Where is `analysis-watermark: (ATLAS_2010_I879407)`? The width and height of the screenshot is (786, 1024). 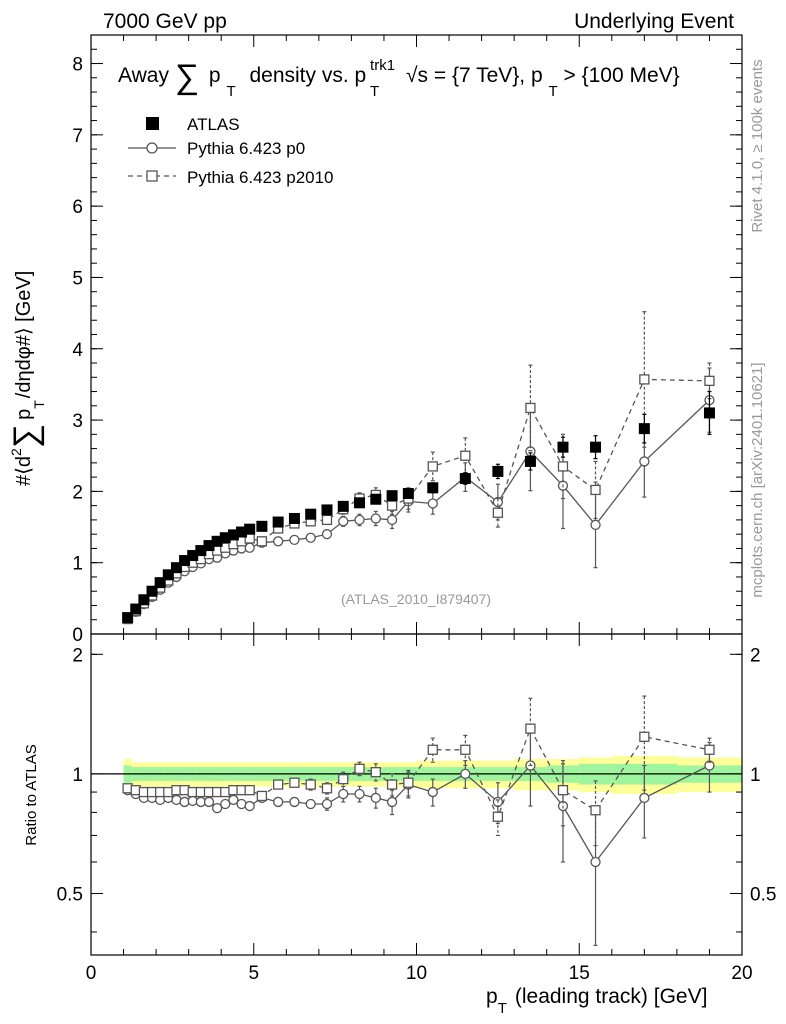
analysis-watermark: (ATLAS_2010_I879407) is located at coordinates (416, 599).